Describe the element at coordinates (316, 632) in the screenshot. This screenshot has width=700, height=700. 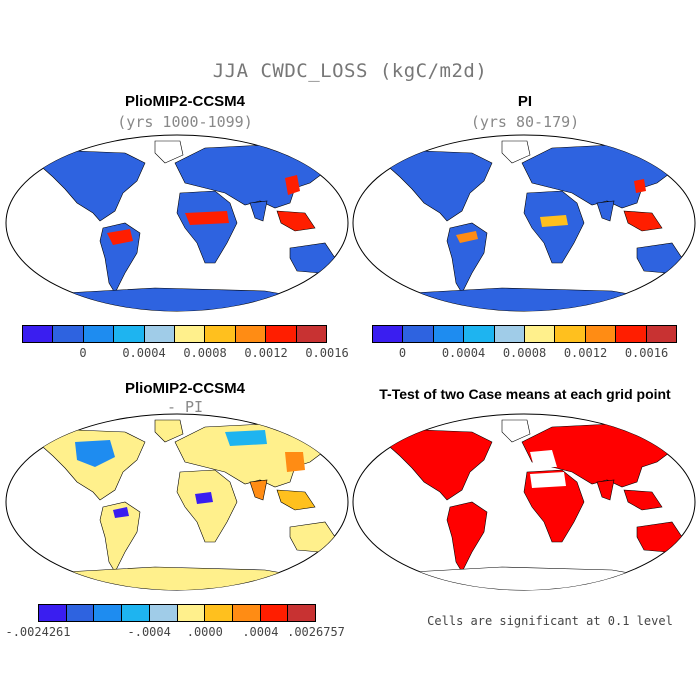
I see `colorbar-tick-label: .0026757` at that location.